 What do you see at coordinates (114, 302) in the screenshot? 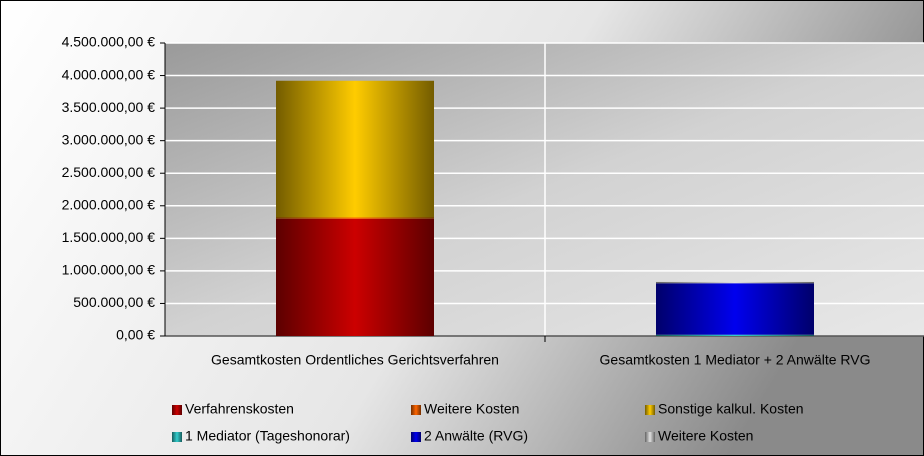
I see `y-tick-label: 500.000,00 €` at bounding box center [114, 302].